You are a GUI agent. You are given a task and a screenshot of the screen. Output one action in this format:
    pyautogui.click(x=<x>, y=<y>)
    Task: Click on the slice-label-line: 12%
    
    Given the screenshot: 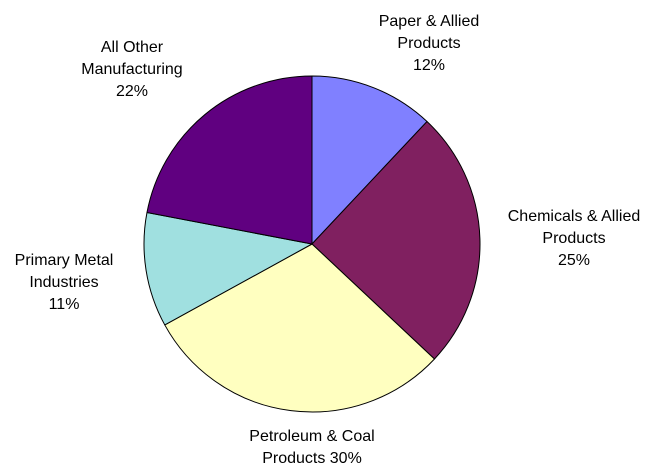 What is the action you would take?
    pyautogui.click(x=429, y=65)
    